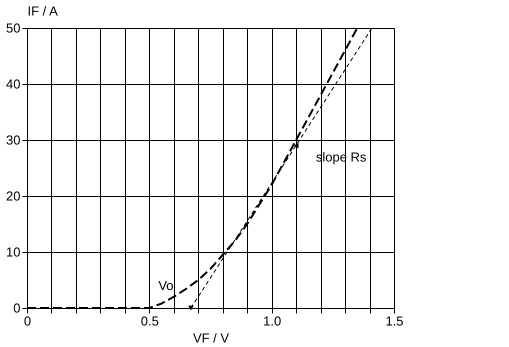 This screenshot has width=509, height=347. Describe the element at coordinates (394, 321) in the screenshot. I see `x-tick-label: 1.5` at that location.